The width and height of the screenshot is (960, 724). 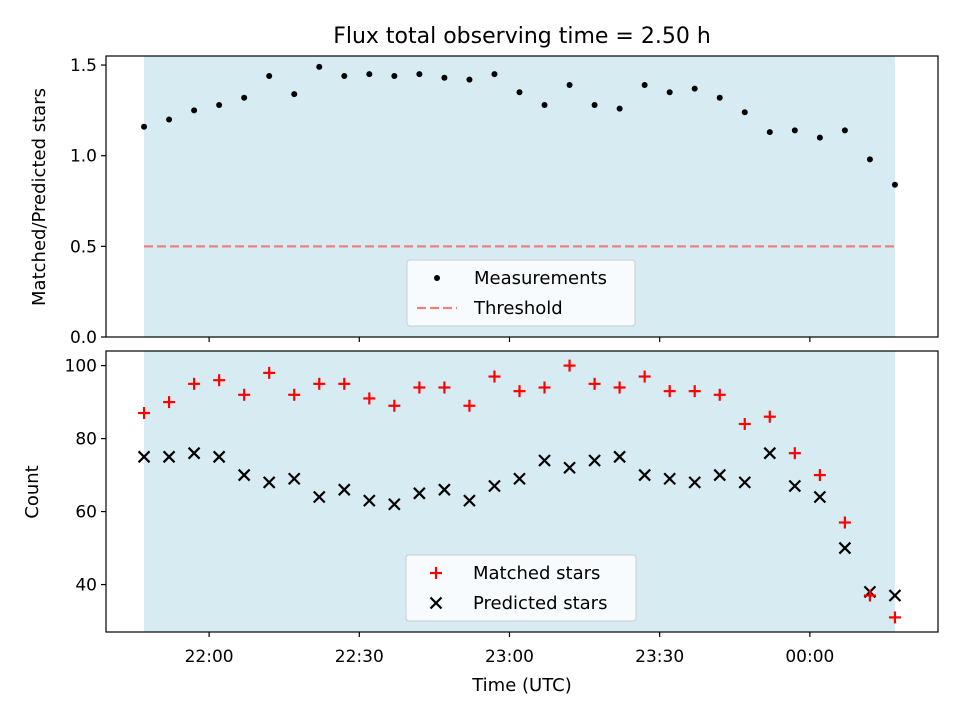 What do you see at coordinates (83, 338) in the screenshot?
I see `top-y-tick-label: 0.0` at bounding box center [83, 338].